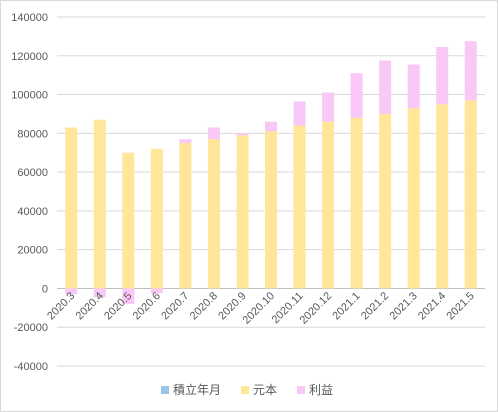 This screenshot has height=412, width=498. What do you see at coordinates (185, 216) in the screenshot?
I see `bar-principal-2020.7` at bounding box center [185, 216].